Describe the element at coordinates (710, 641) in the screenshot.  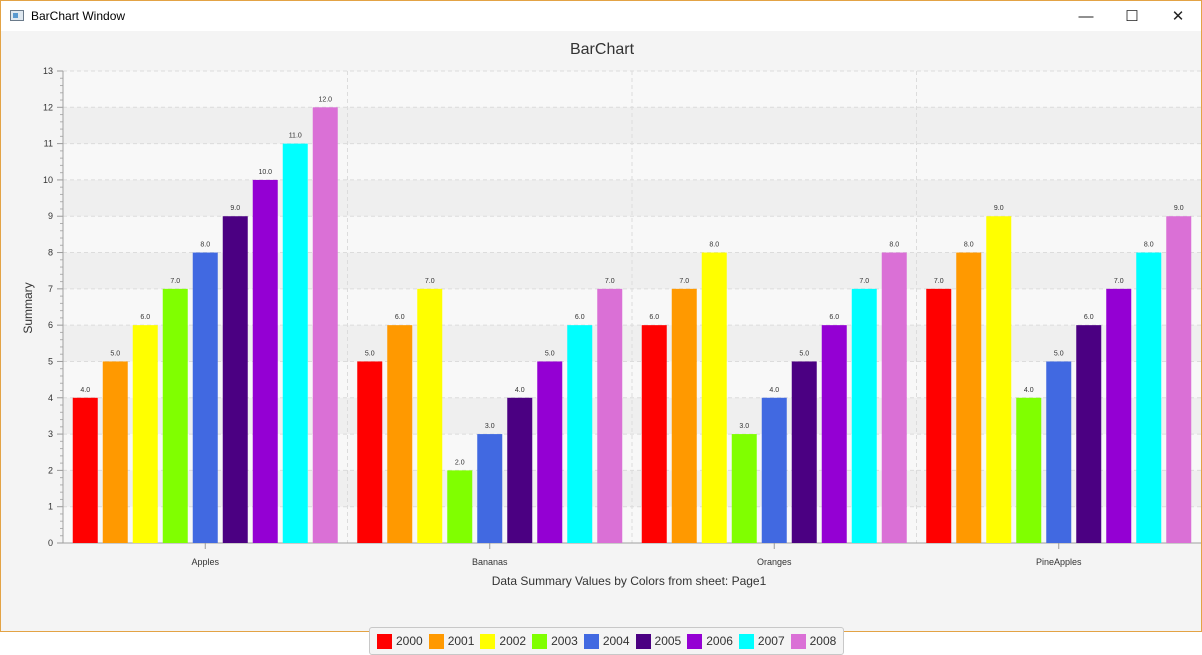
I see `legend-item-2006: 2006` at that location.